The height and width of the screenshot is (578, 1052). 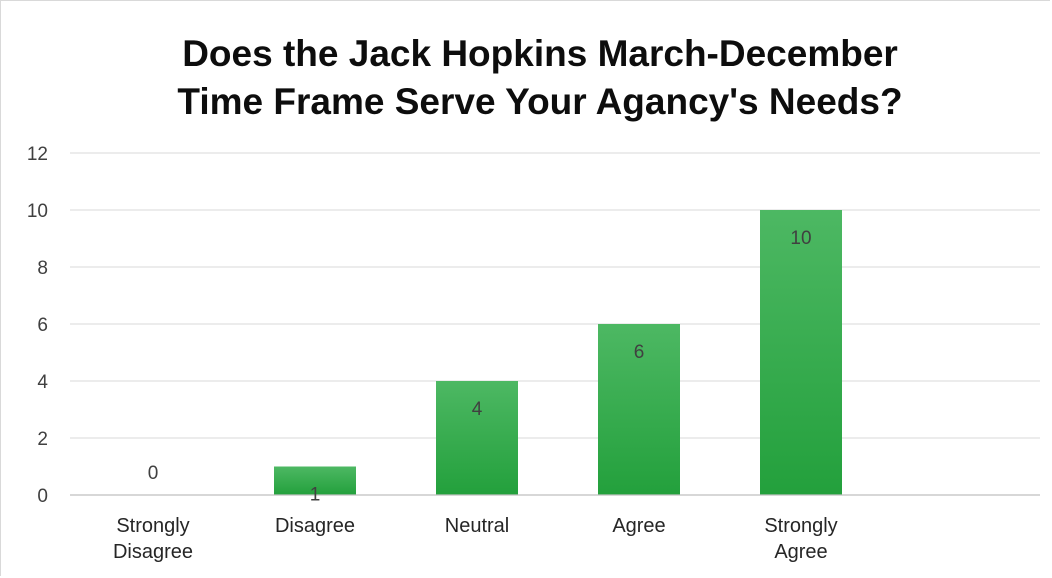 I want to click on y-tick-label: 10, so click(x=37, y=211).